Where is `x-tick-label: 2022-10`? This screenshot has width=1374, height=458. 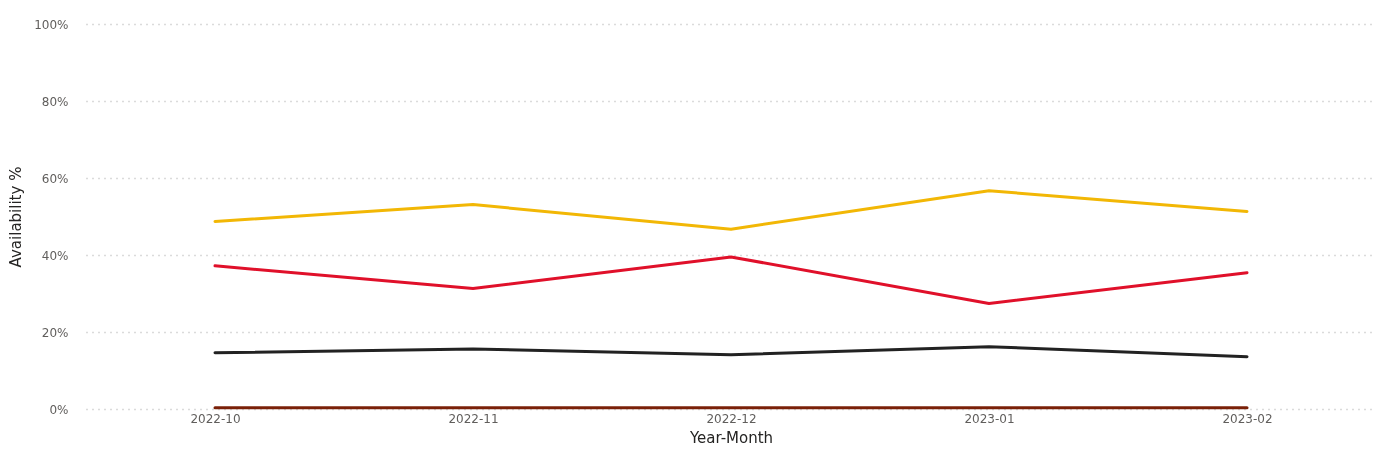
x-tick-label: 2022-10 is located at coordinates (215, 418).